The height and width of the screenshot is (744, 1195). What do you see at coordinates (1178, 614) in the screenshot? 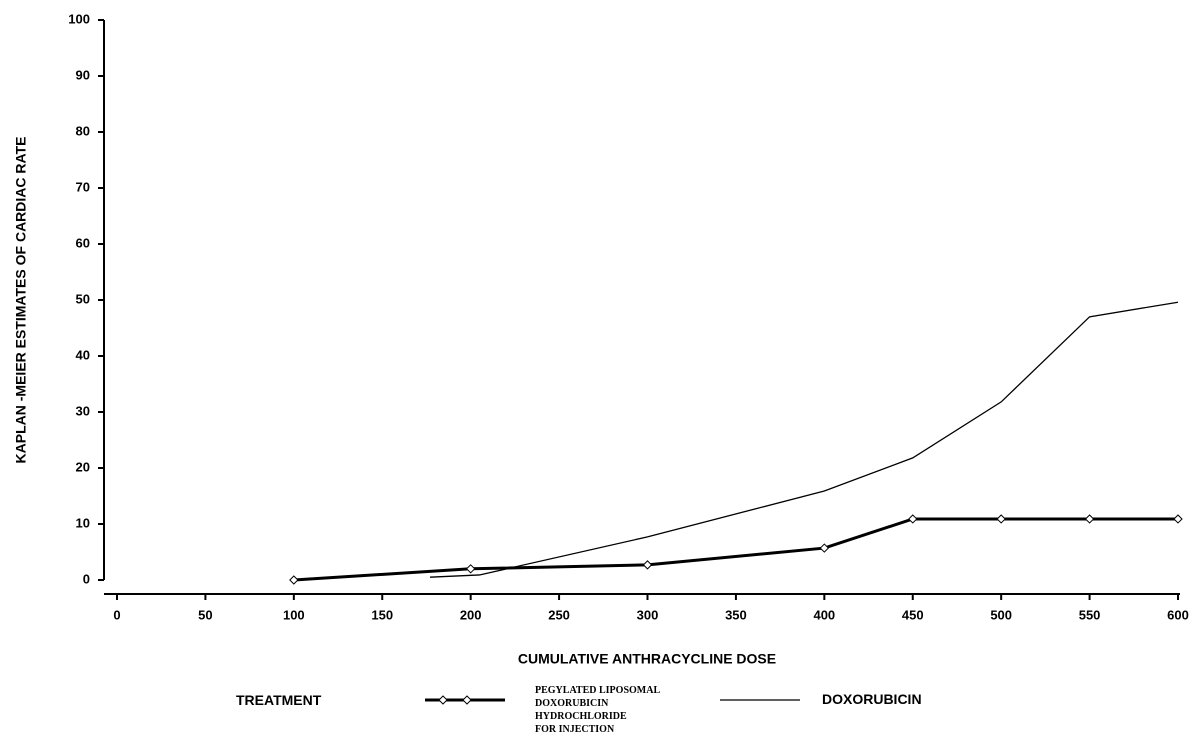
I see `x-tick-label: 600` at bounding box center [1178, 614].